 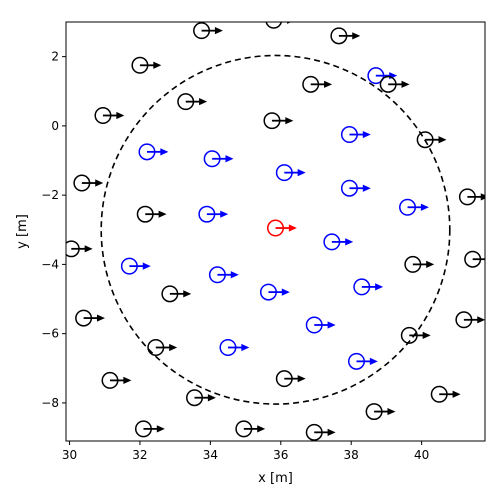 I want to click on outside-agent-circle, so click(x=274, y=25).